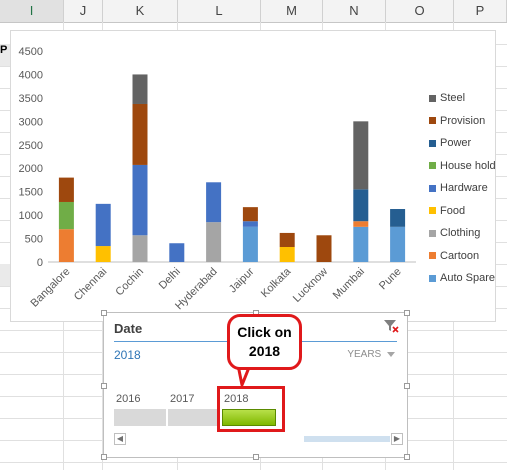  I want to click on column-header-l: L, so click(219, 11).